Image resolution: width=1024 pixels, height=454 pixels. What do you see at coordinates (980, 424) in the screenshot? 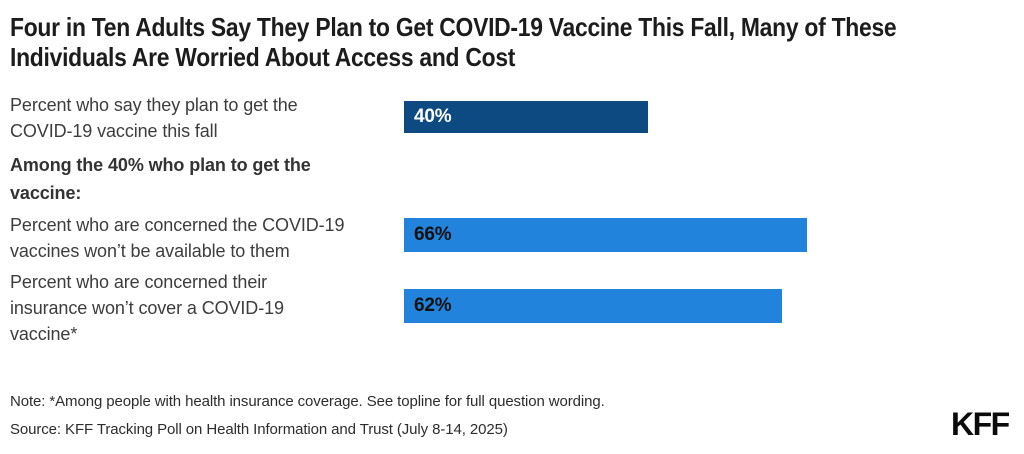
I see `kff-logo: KFF` at bounding box center [980, 424].